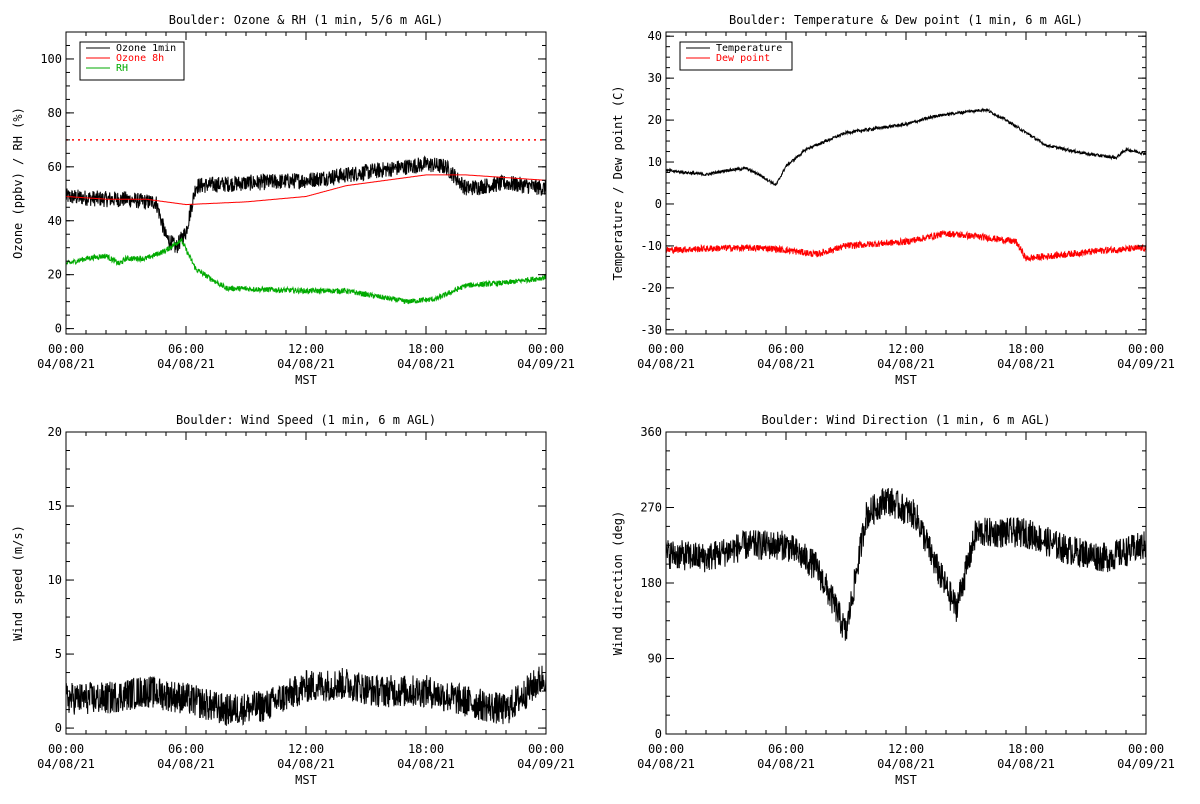  Describe the element at coordinates (651, 288) in the screenshot. I see `y-tick-label: -20` at that location.